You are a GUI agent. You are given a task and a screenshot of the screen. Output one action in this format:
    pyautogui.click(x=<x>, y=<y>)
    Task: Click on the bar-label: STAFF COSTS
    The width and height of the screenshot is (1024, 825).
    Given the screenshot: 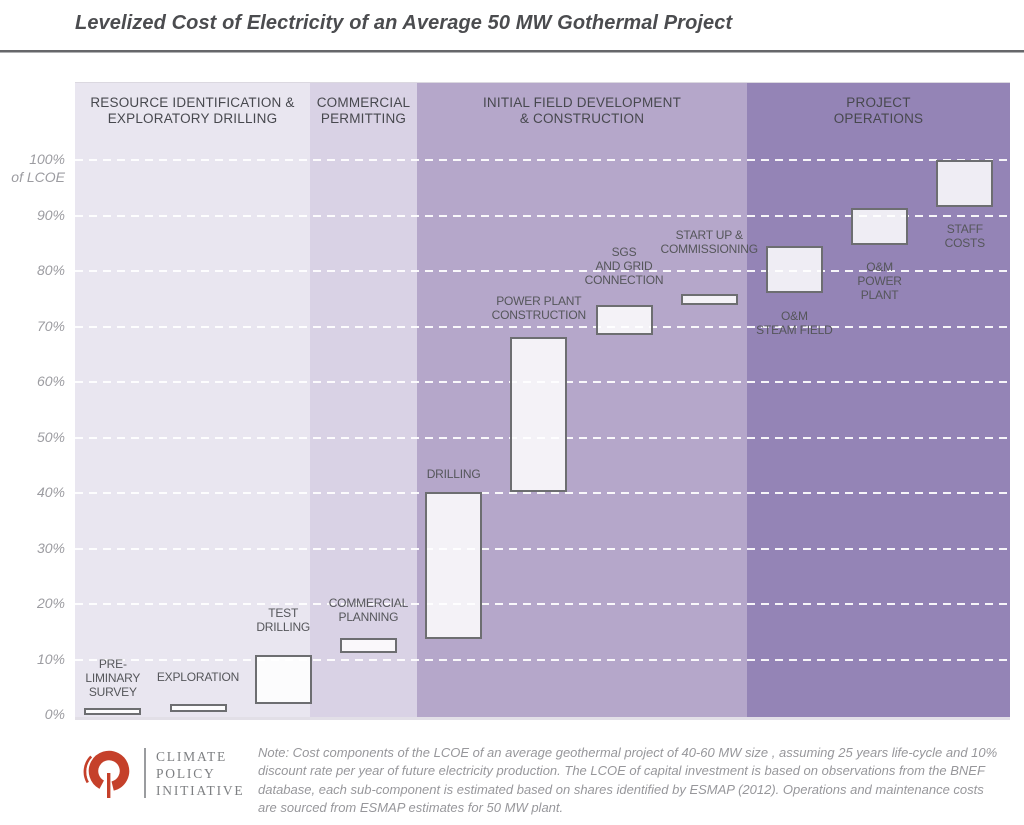 What is the action you would take?
    pyautogui.click(x=965, y=236)
    